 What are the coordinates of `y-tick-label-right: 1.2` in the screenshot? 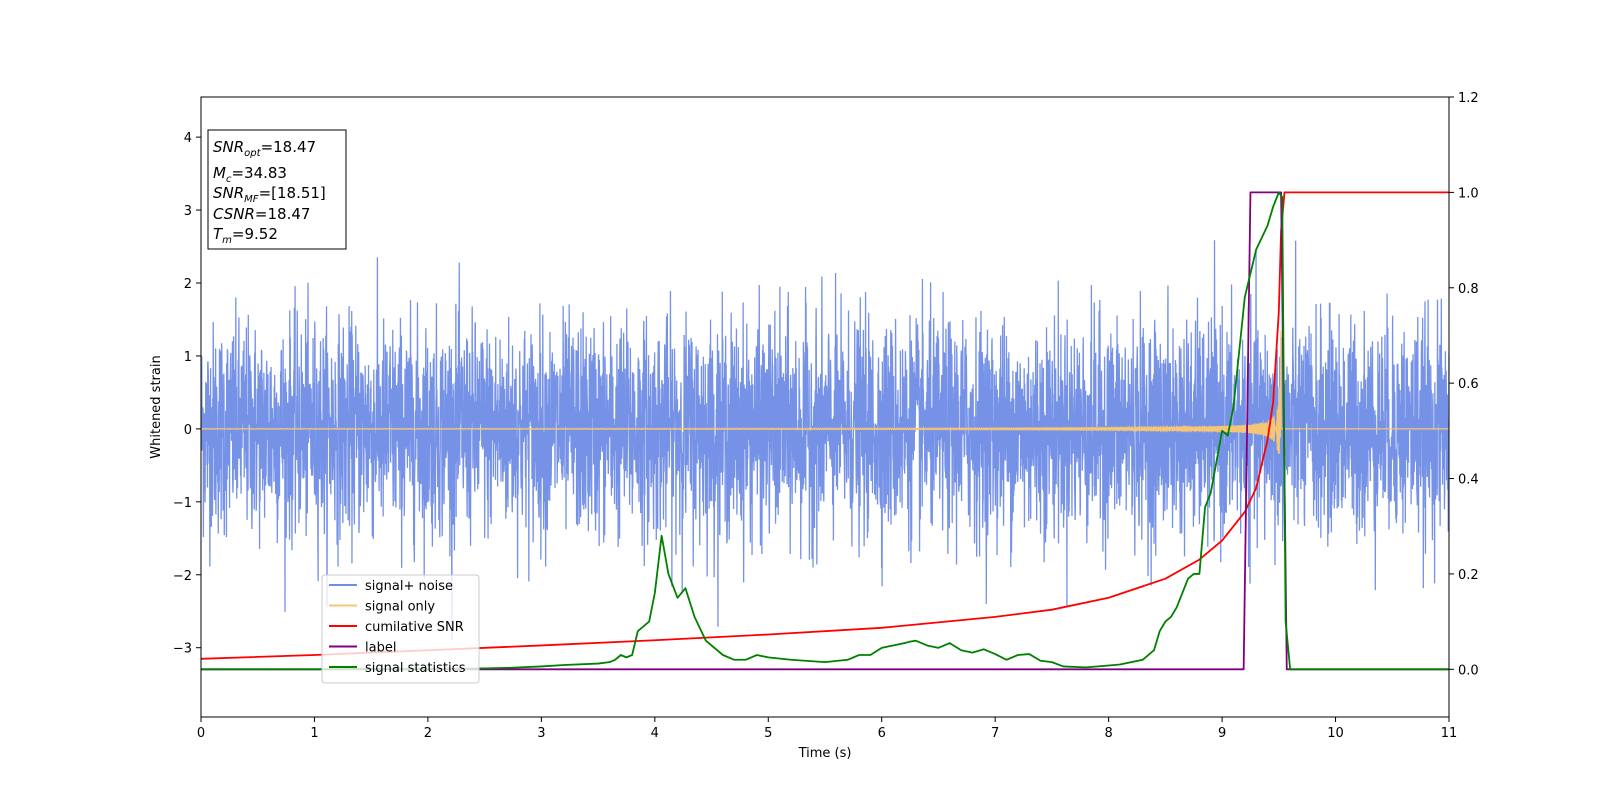 It's located at (1468, 98).